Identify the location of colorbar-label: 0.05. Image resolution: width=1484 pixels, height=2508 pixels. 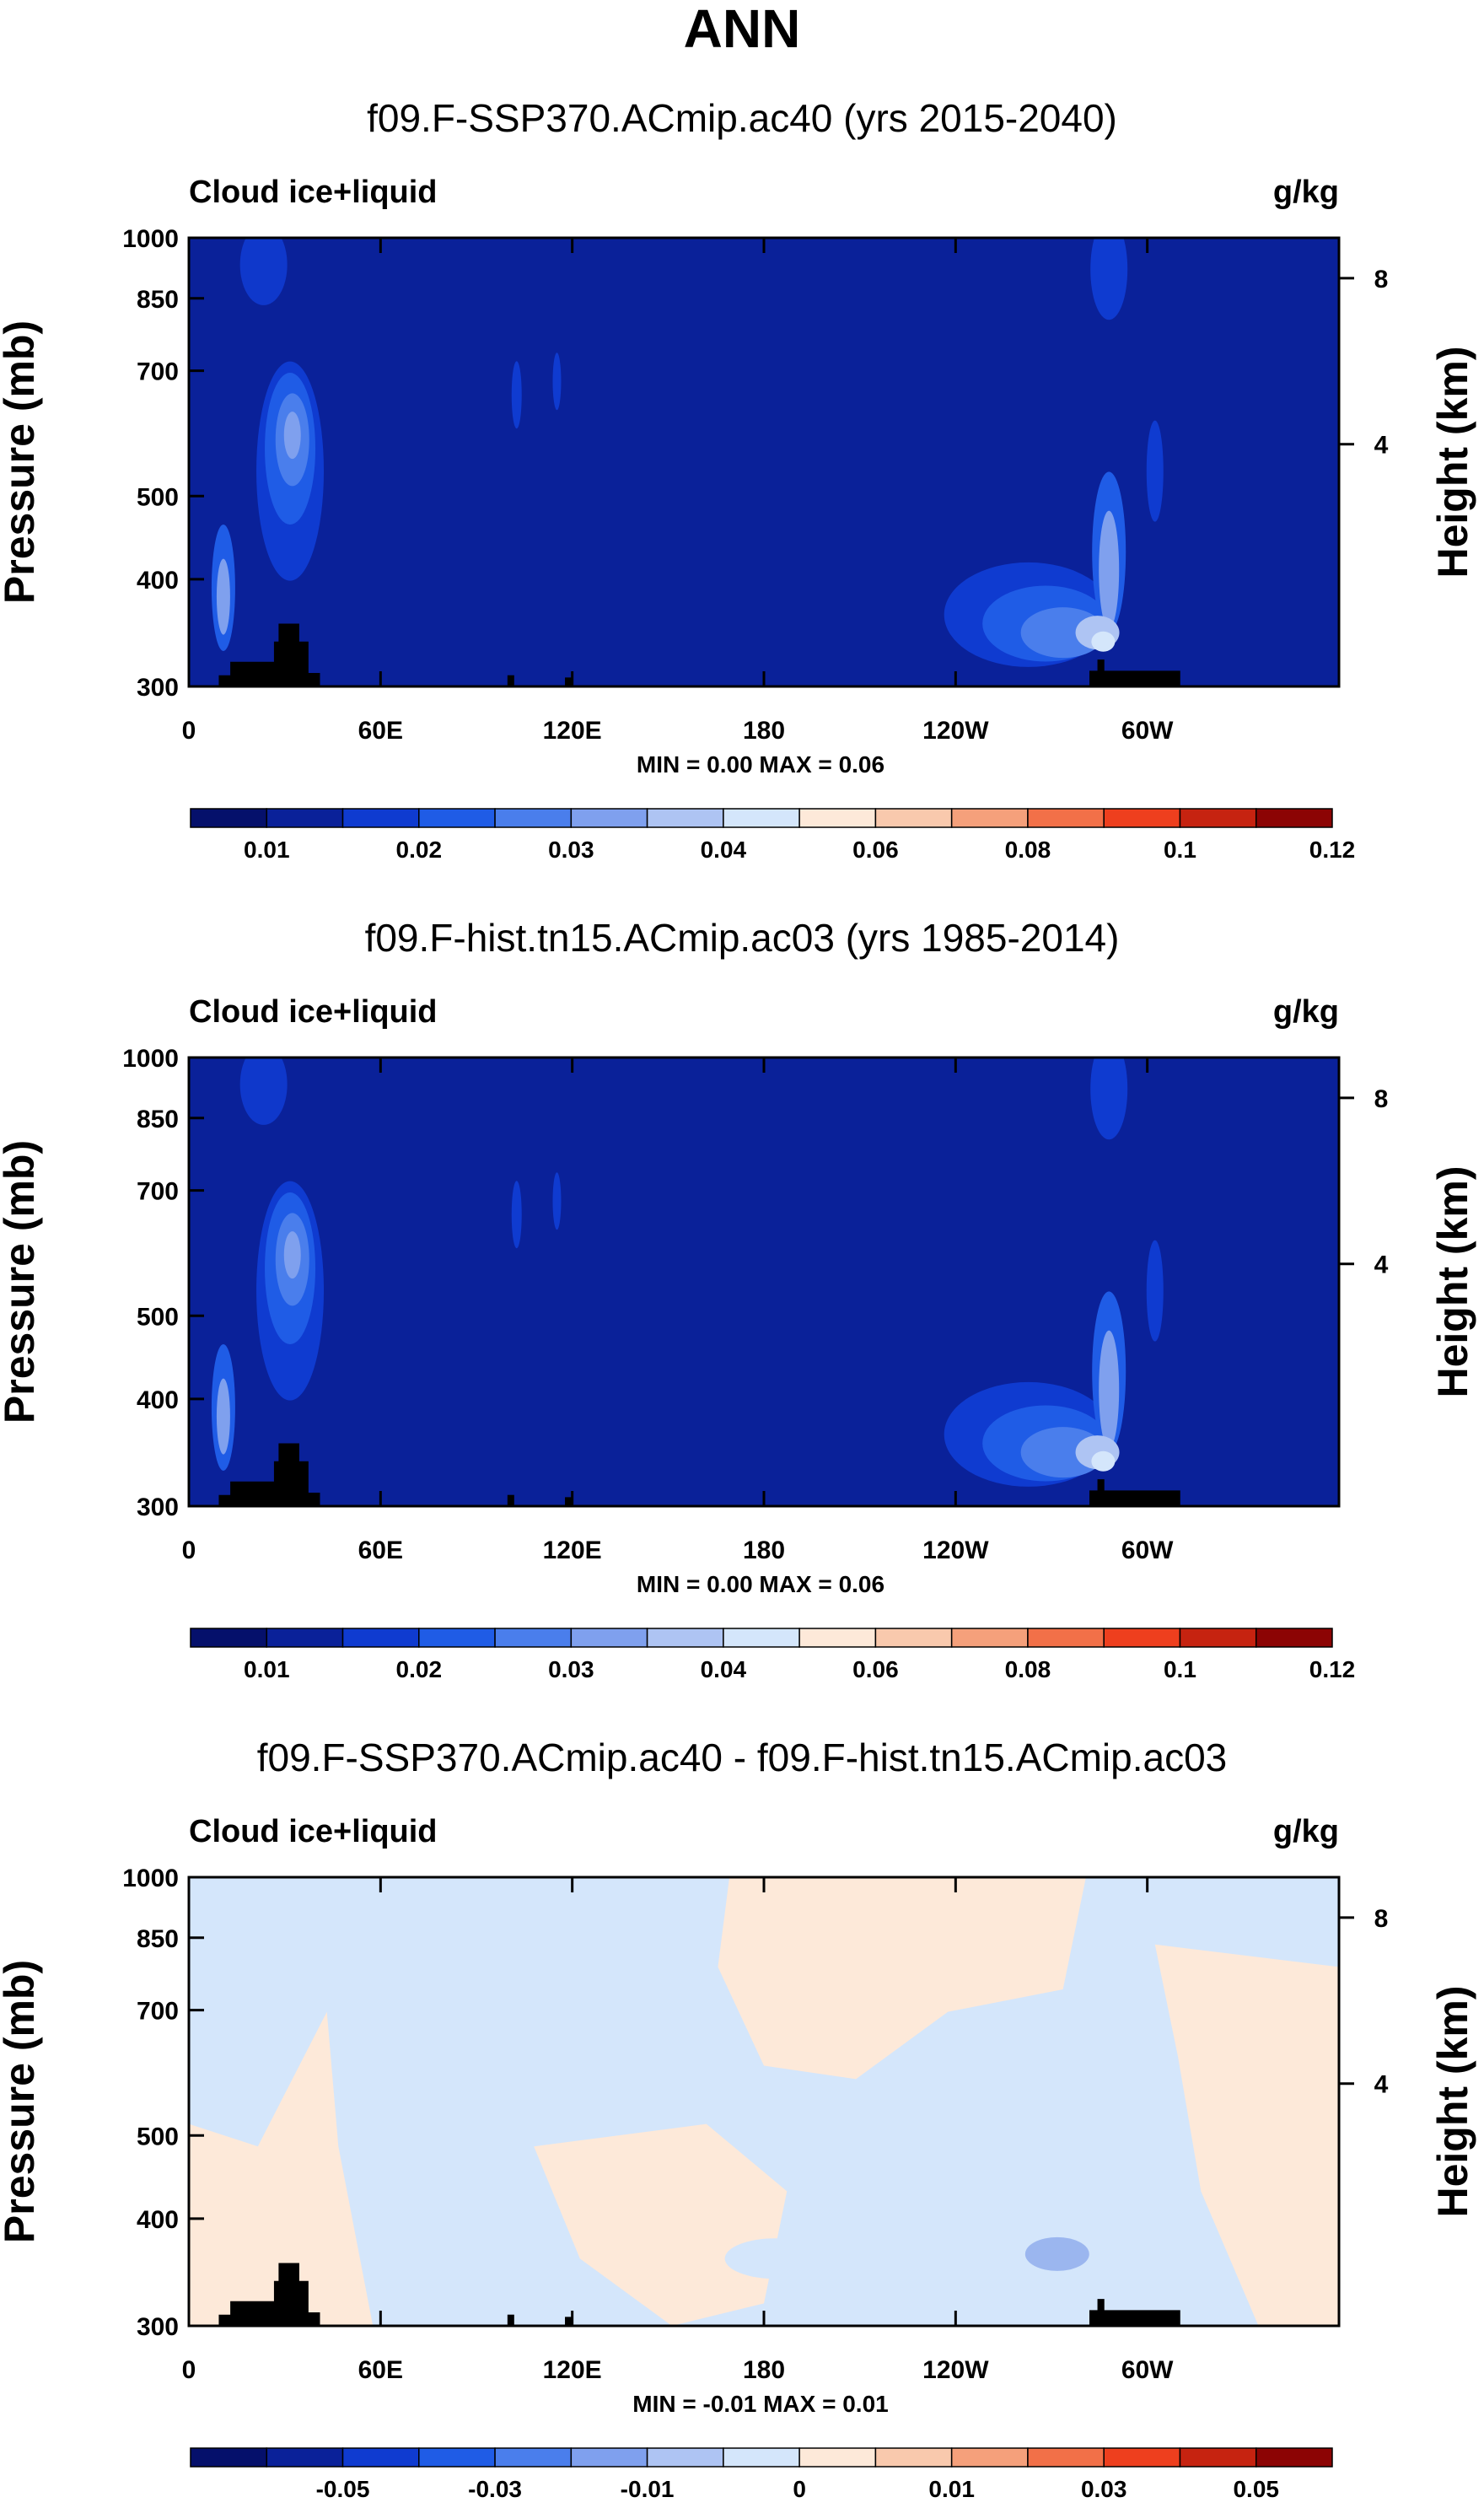
(1256, 2489).